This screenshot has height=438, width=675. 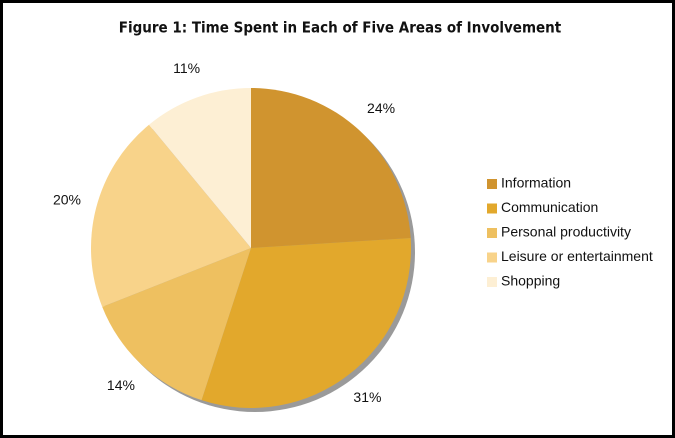 I want to click on legend-label: Shopping, so click(x=530, y=281).